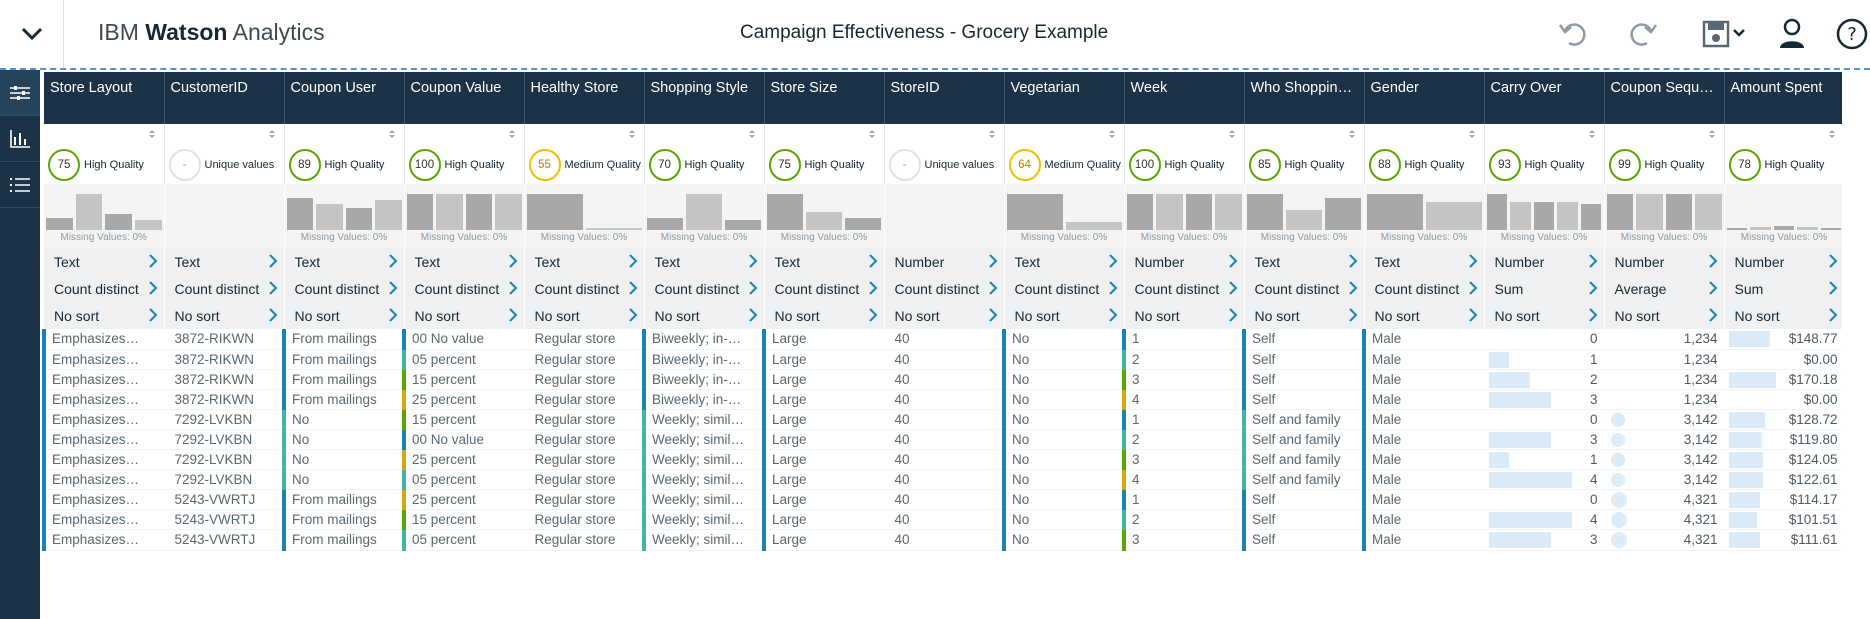 This screenshot has width=1870, height=619. Describe the element at coordinates (20, 185) in the screenshot. I see `list-view-button` at that location.